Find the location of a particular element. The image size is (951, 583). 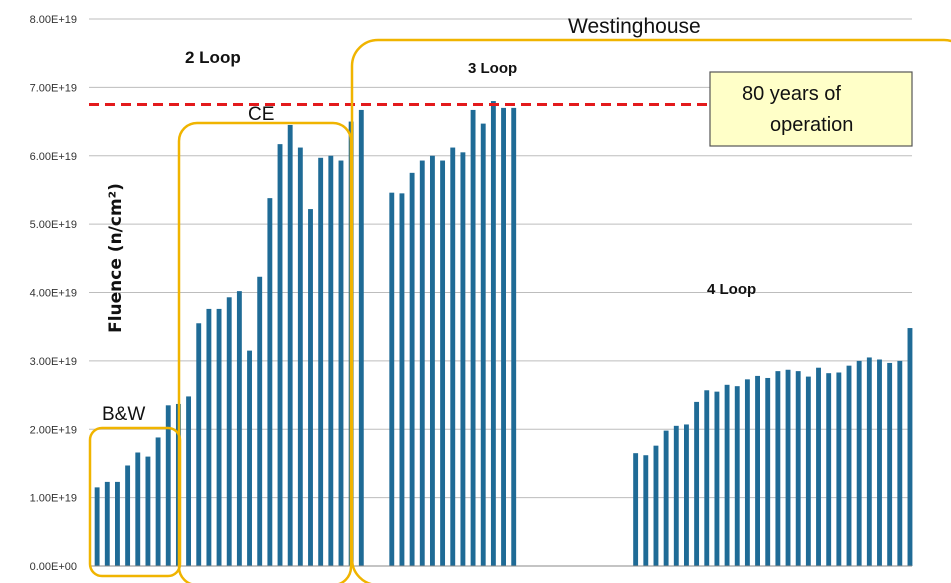

y-tick-label: 1.00E+19 is located at coordinates (53, 499).